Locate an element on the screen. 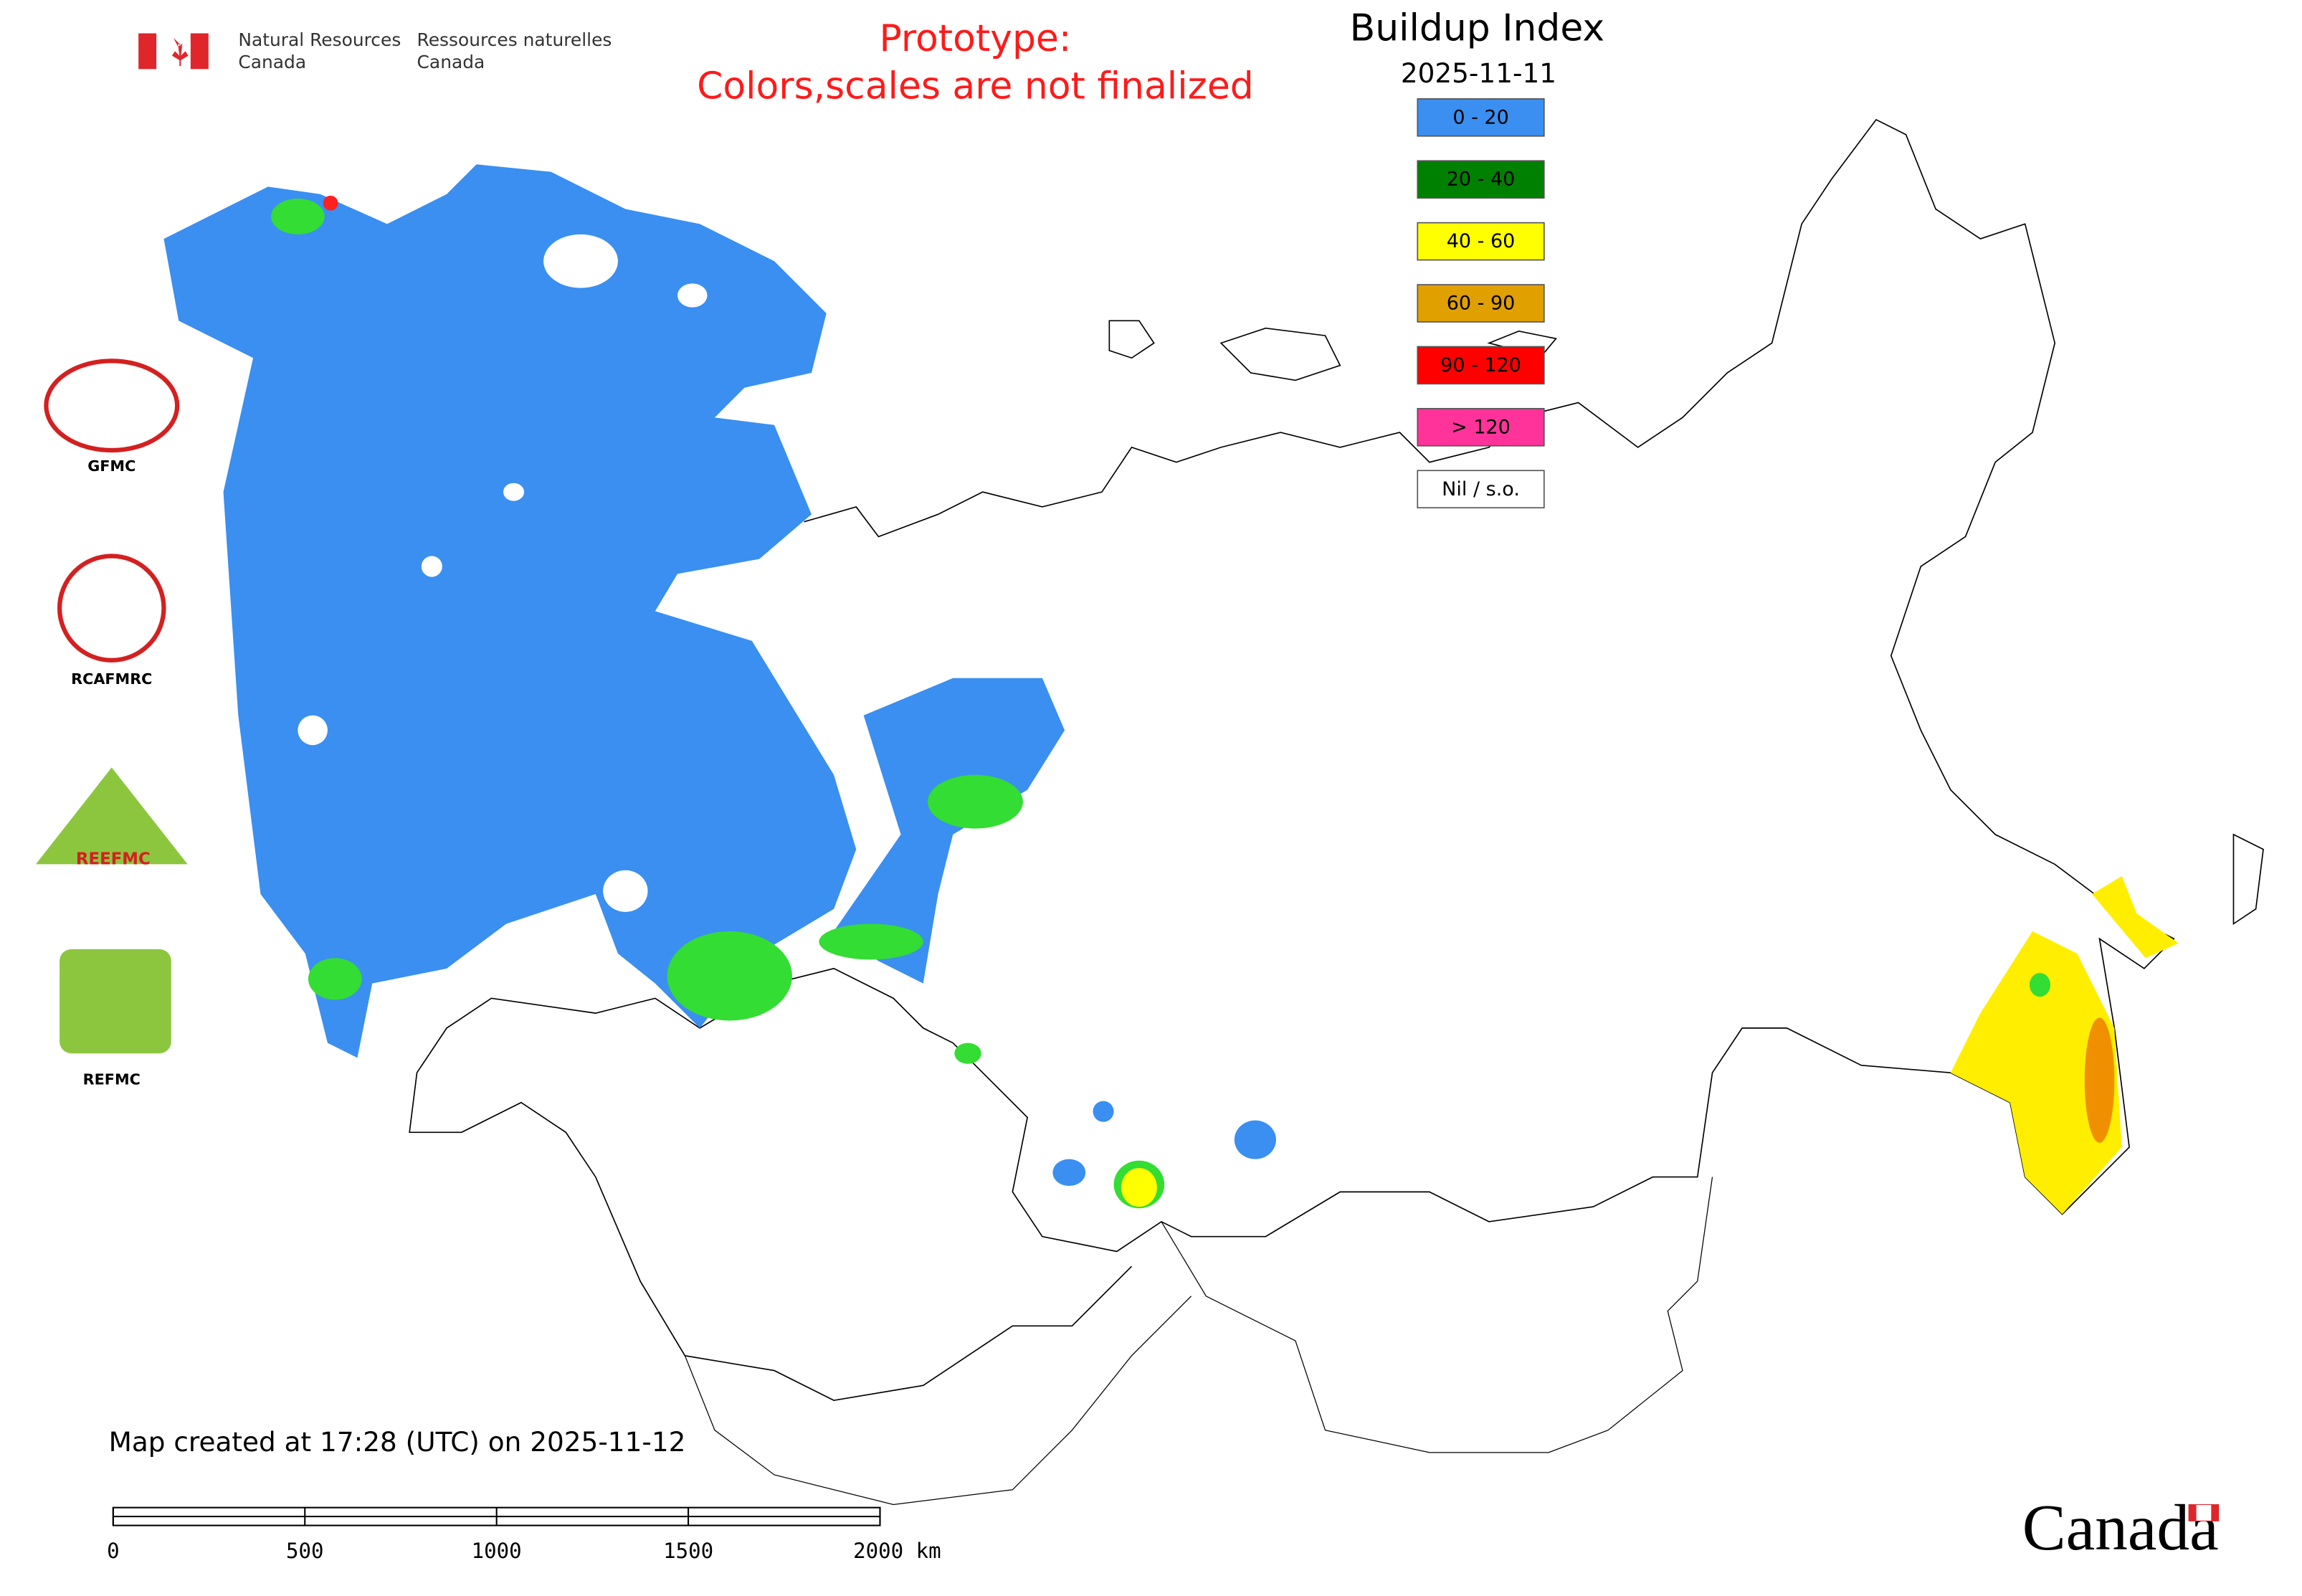 This screenshot has width=2302, height=1596. agency-en: Natural Resources is located at coordinates (319, 39).